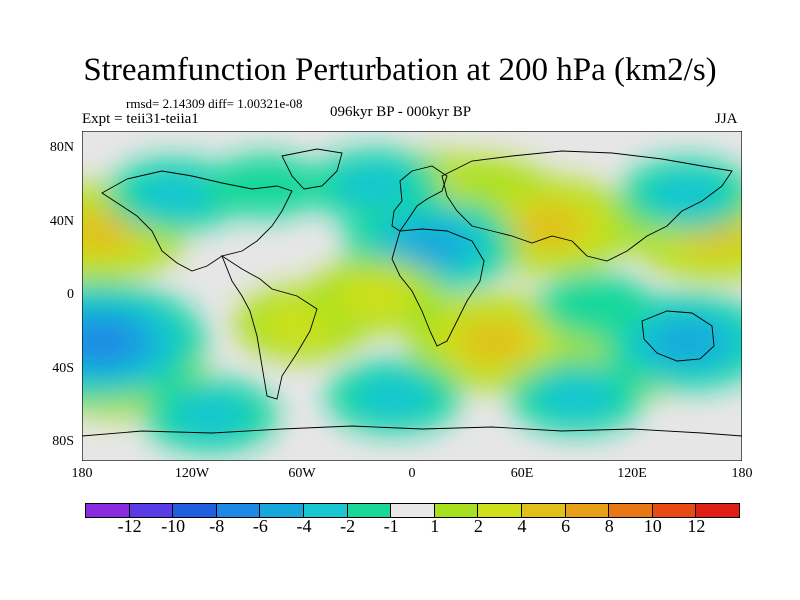 This screenshot has height=600, width=800. What do you see at coordinates (173, 526) in the screenshot?
I see `colorbar-label: -10` at bounding box center [173, 526].